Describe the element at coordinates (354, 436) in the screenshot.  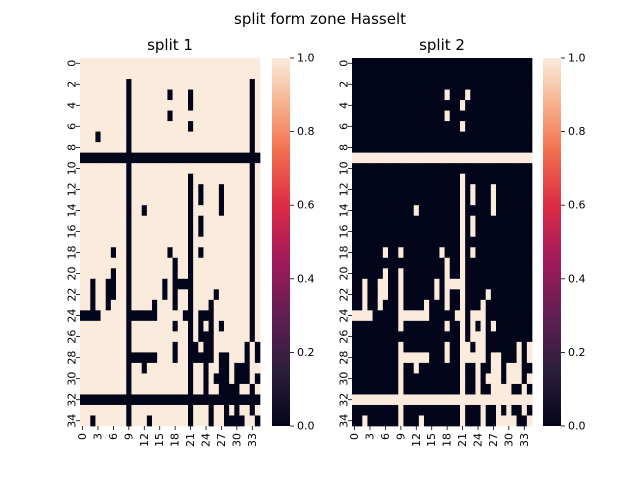
I see `x-tick-label: 0` at that location.